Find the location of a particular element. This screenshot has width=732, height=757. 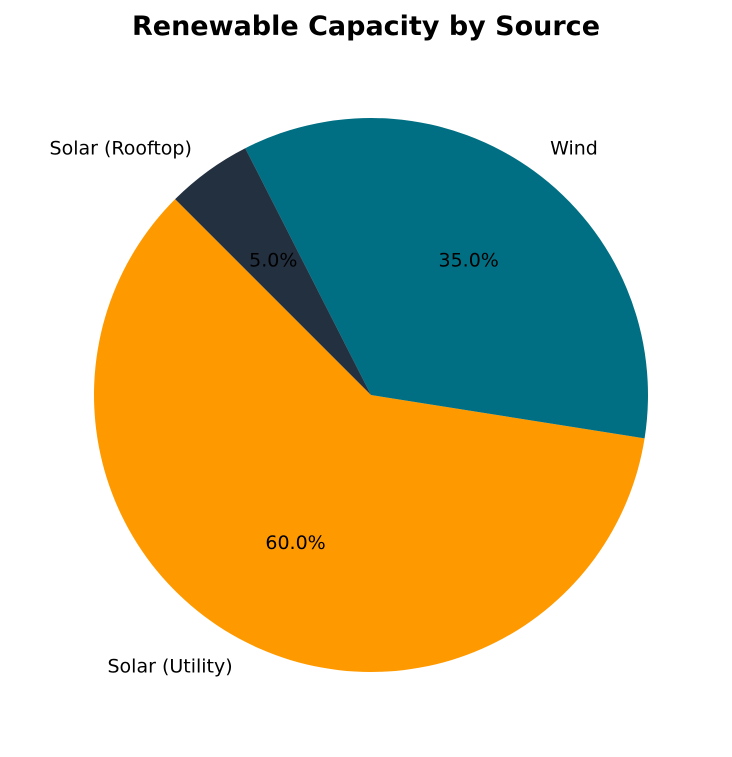

percent-label-solar-utility: 60.0% is located at coordinates (295, 543).